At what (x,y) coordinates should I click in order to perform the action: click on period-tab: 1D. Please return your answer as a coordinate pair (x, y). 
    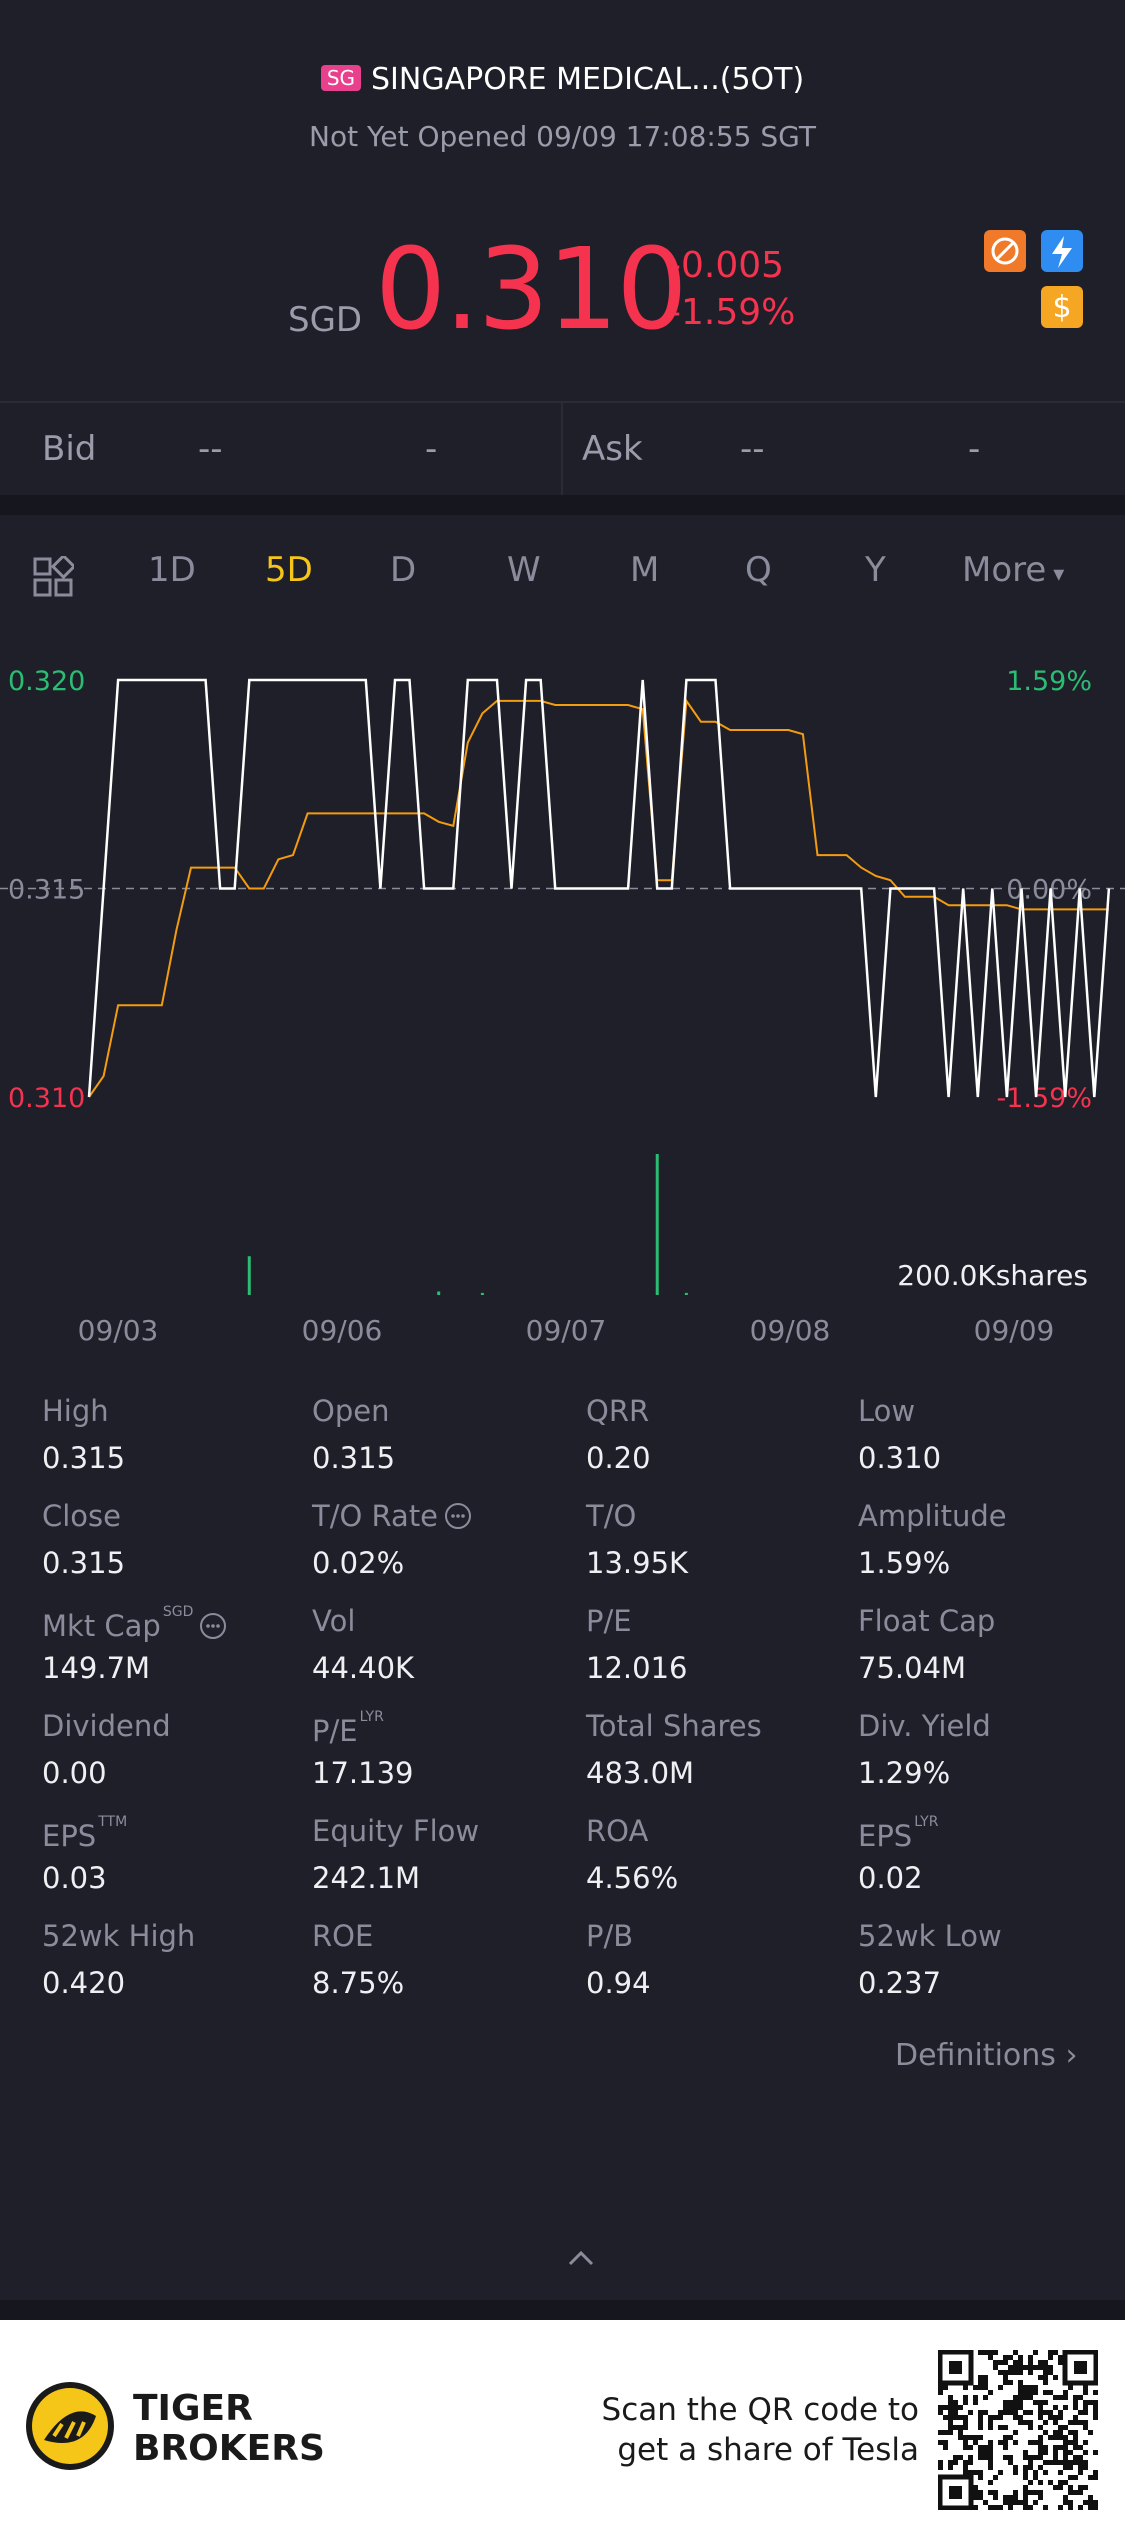
    Looking at the image, I should click on (172, 570).